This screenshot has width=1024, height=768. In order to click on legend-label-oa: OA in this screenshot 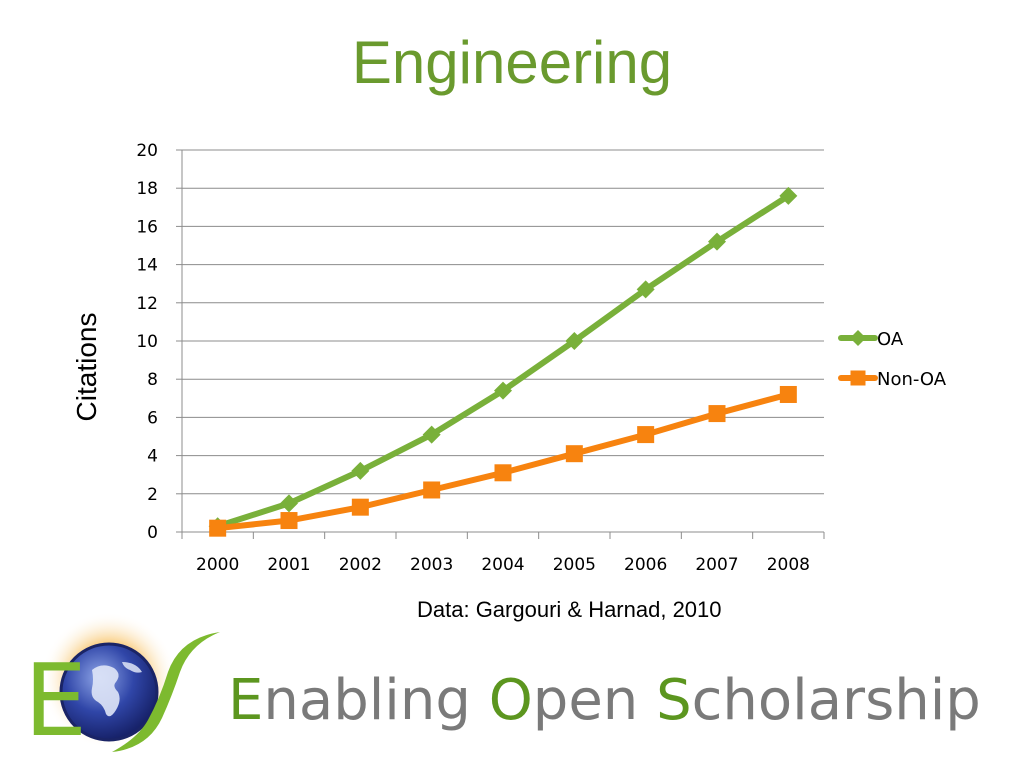, I will do `click(890, 339)`.